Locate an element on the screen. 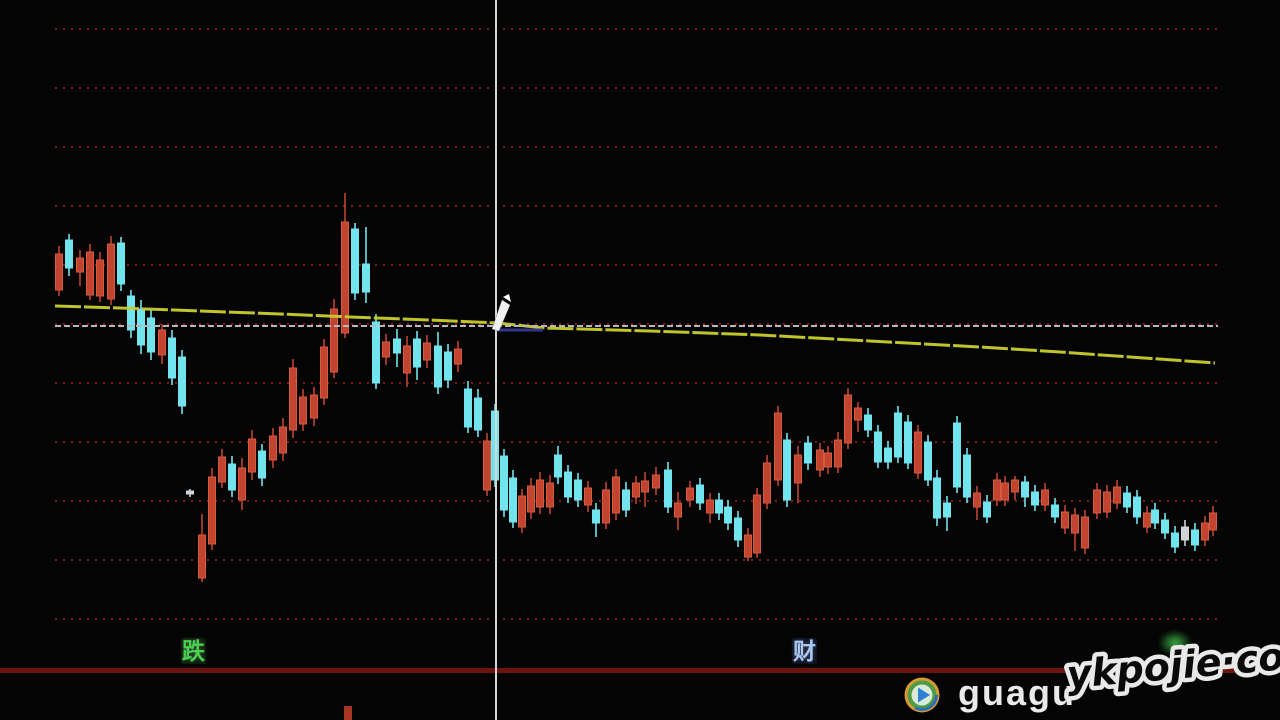  marker-finance-signal: 财 is located at coordinates (804, 651).